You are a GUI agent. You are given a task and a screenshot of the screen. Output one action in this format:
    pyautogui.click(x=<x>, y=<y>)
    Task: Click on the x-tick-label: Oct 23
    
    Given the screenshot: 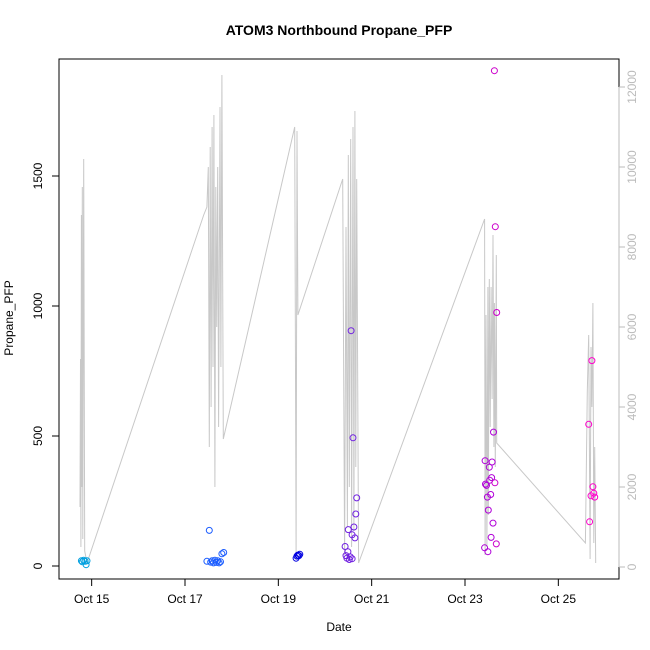 What is the action you would take?
    pyautogui.click(x=465, y=599)
    